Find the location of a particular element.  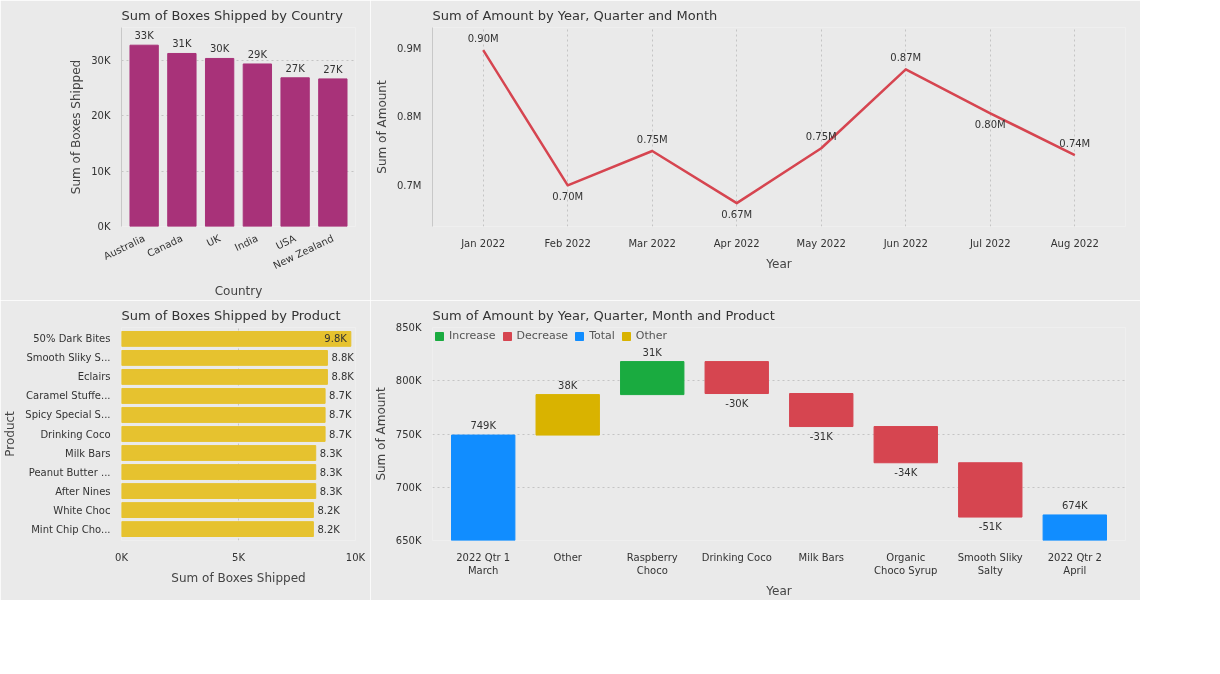

x-tick-label: Smooth Sliky Salty is located at coordinates (990, 563).